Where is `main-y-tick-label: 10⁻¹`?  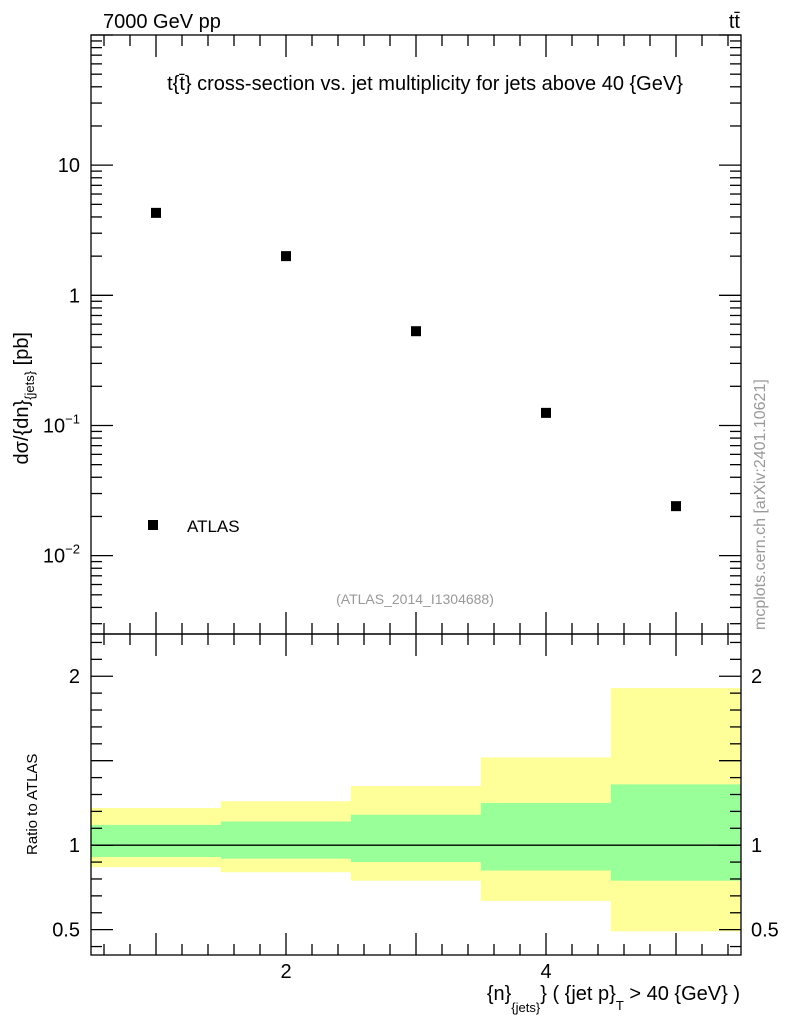 main-y-tick-label: 10⁻¹ is located at coordinates (61, 424).